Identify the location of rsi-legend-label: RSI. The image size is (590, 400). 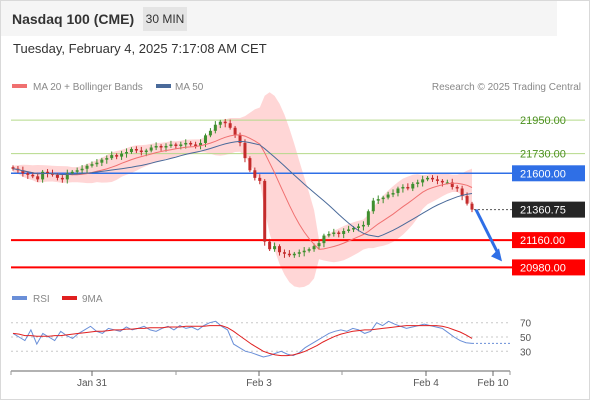
(41, 299).